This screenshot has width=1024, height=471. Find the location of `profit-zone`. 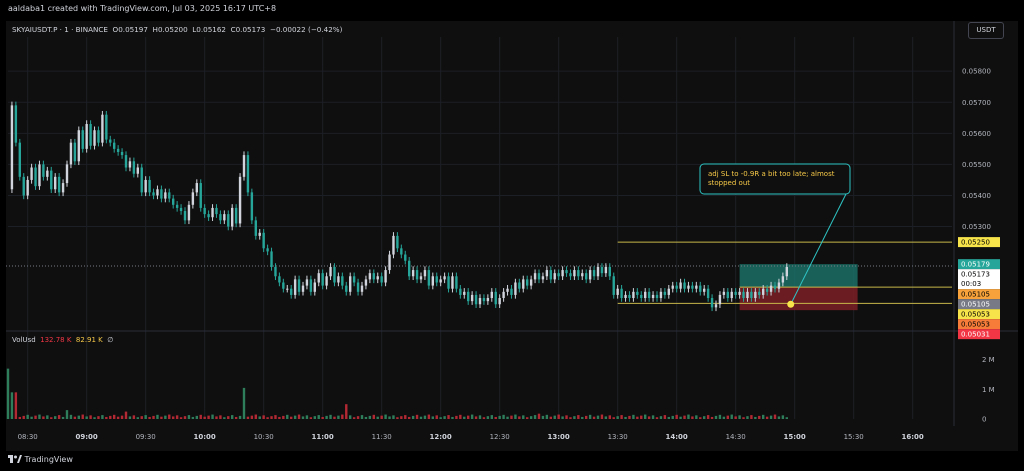

profit-zone is located at coordinates (798, 276).